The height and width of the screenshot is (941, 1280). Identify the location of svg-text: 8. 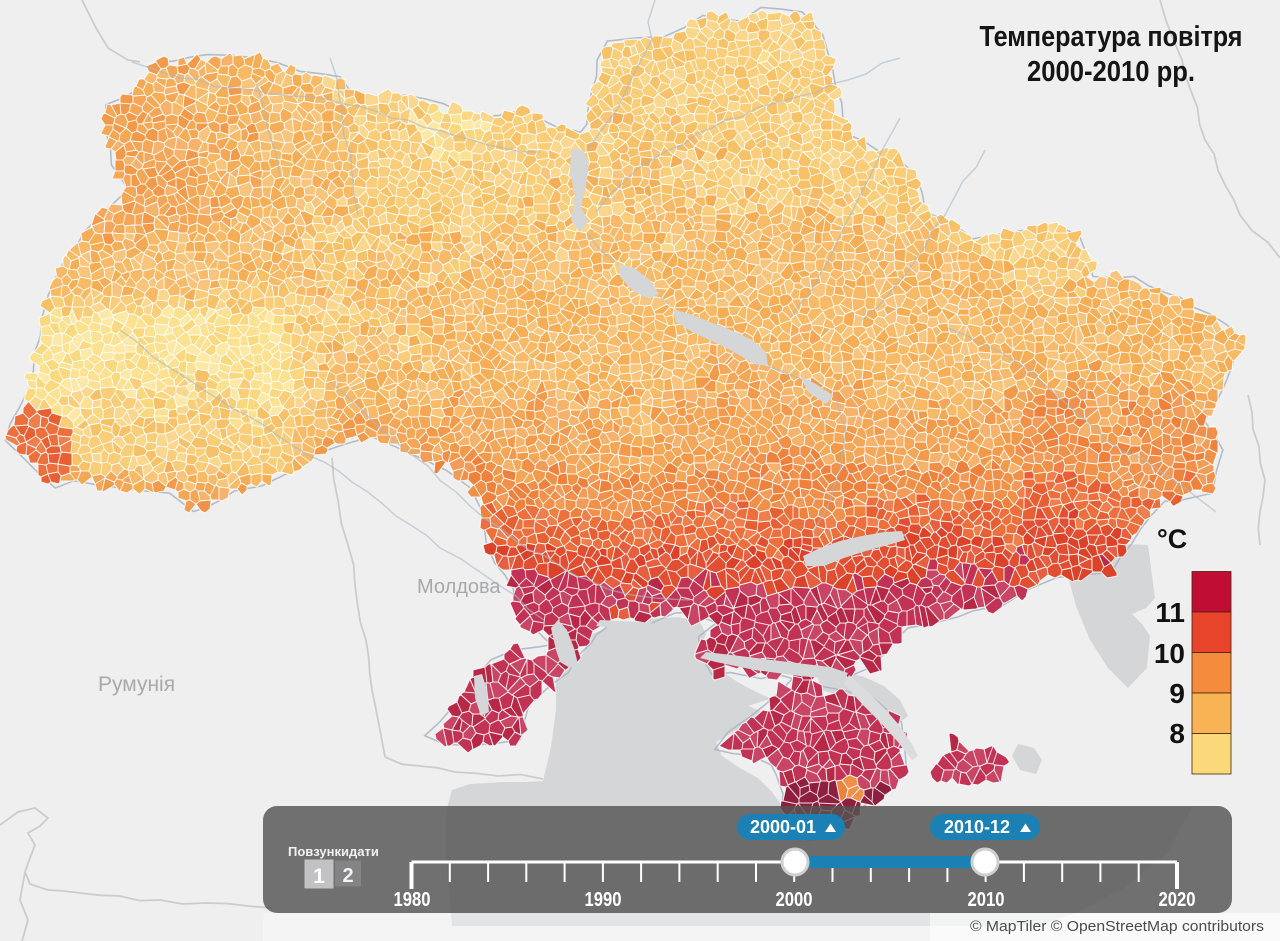
(1177, 733).